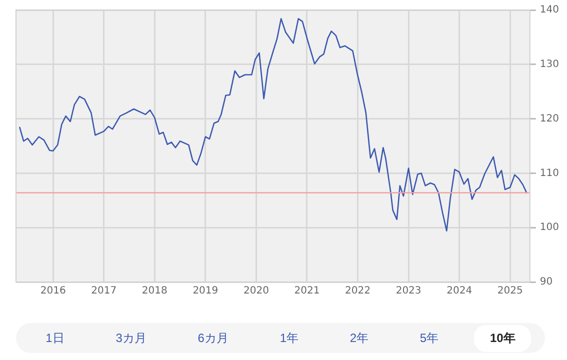 This screenshot has height=360, width=567. What do you see at coordinates (359, 338) in the screenshot?
I see `text: 2年` at bounding box center [359, 338].